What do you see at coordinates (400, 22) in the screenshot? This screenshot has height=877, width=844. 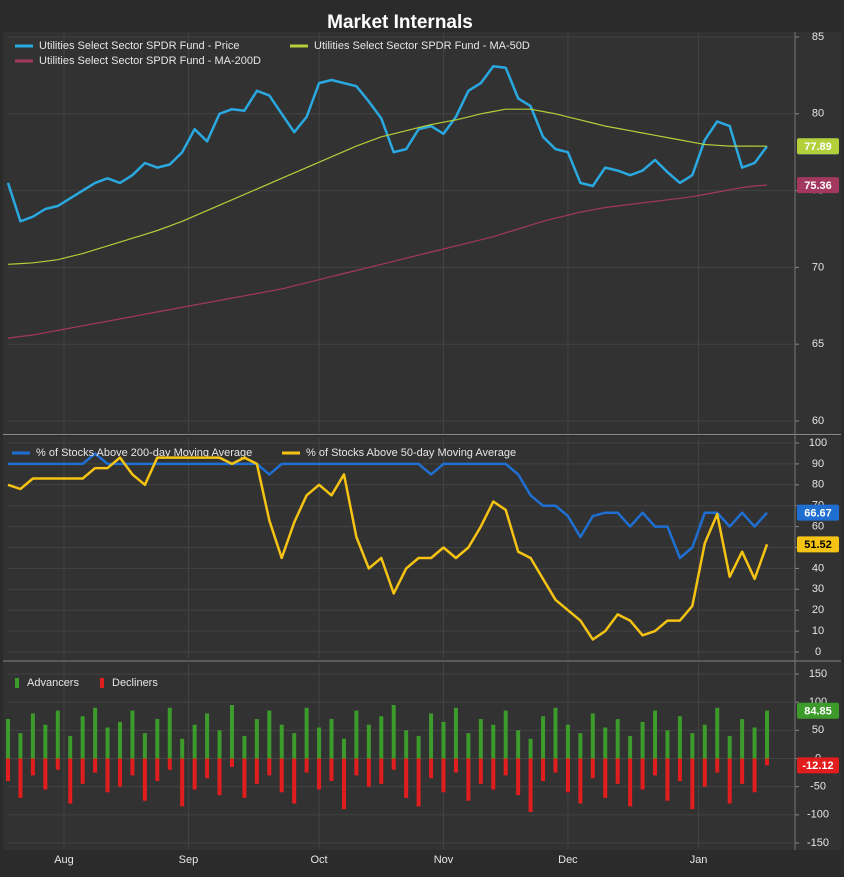 I see `chart-title: Market Internals` at bounding box center [400, 22].